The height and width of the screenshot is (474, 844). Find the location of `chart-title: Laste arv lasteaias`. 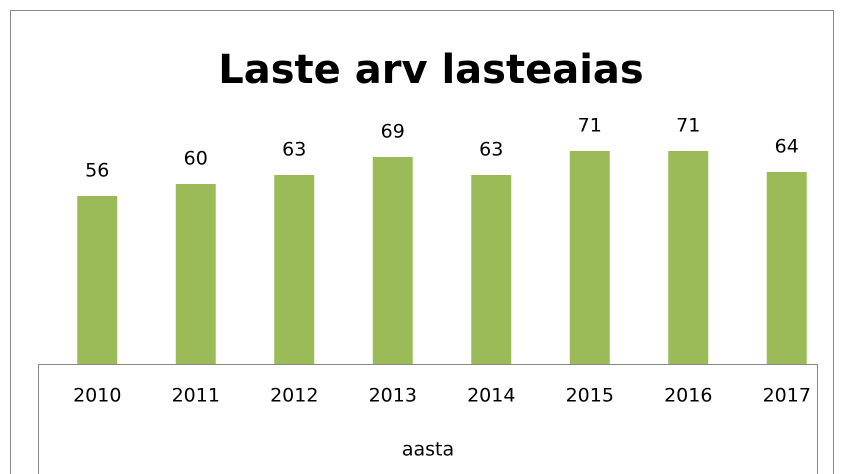

chart-title: Laste arv lasteaias is located at coordinates (430, 70).